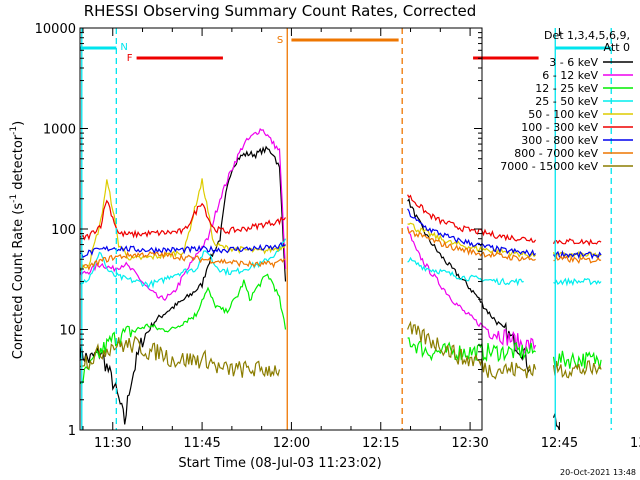  What do you see at coordinates (587, 35) in the screenshot?
I see `legend-header-line-1: Det 1,3,4,5,6,9,` at bounding box center [587, 35].